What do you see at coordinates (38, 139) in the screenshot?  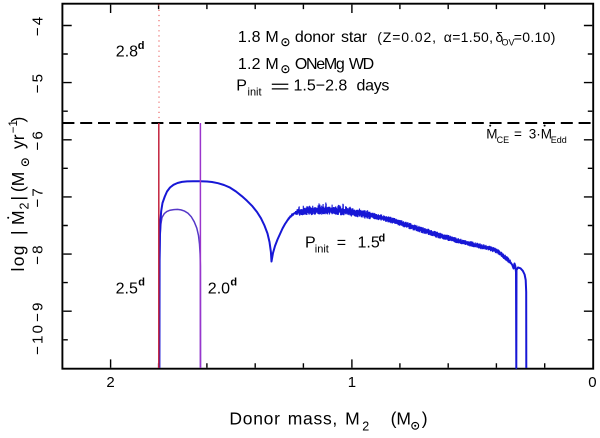 I see `svg-text: −6` at bounding box center [38, 139].